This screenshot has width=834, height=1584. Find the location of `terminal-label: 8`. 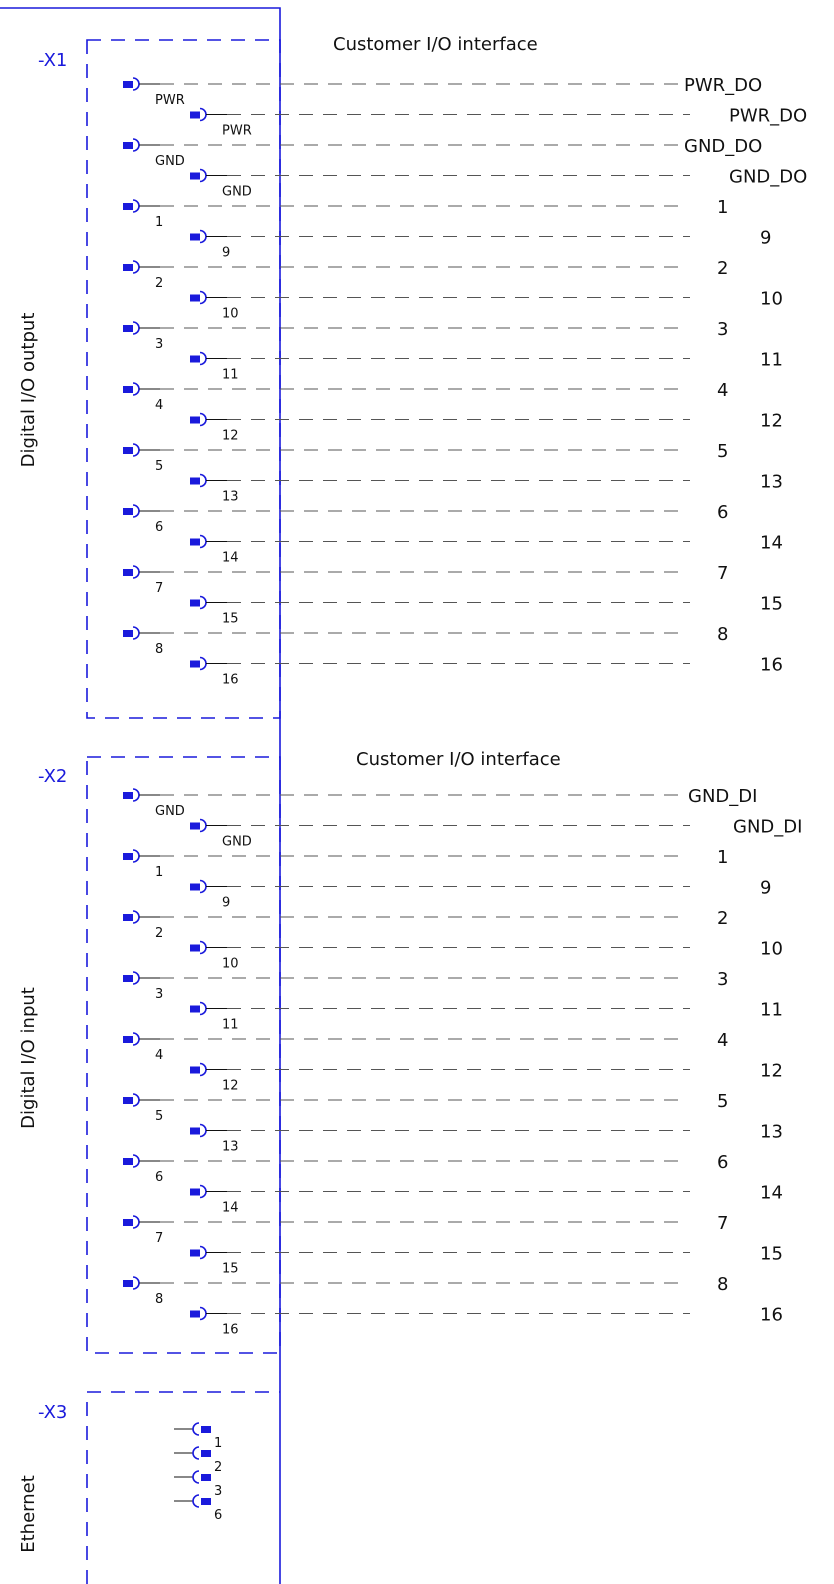

terminal-label: 8 is located at coordinates (722, 634).